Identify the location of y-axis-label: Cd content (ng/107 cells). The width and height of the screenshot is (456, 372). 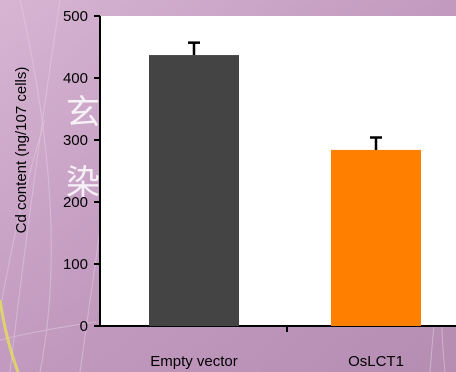
(21, 150).